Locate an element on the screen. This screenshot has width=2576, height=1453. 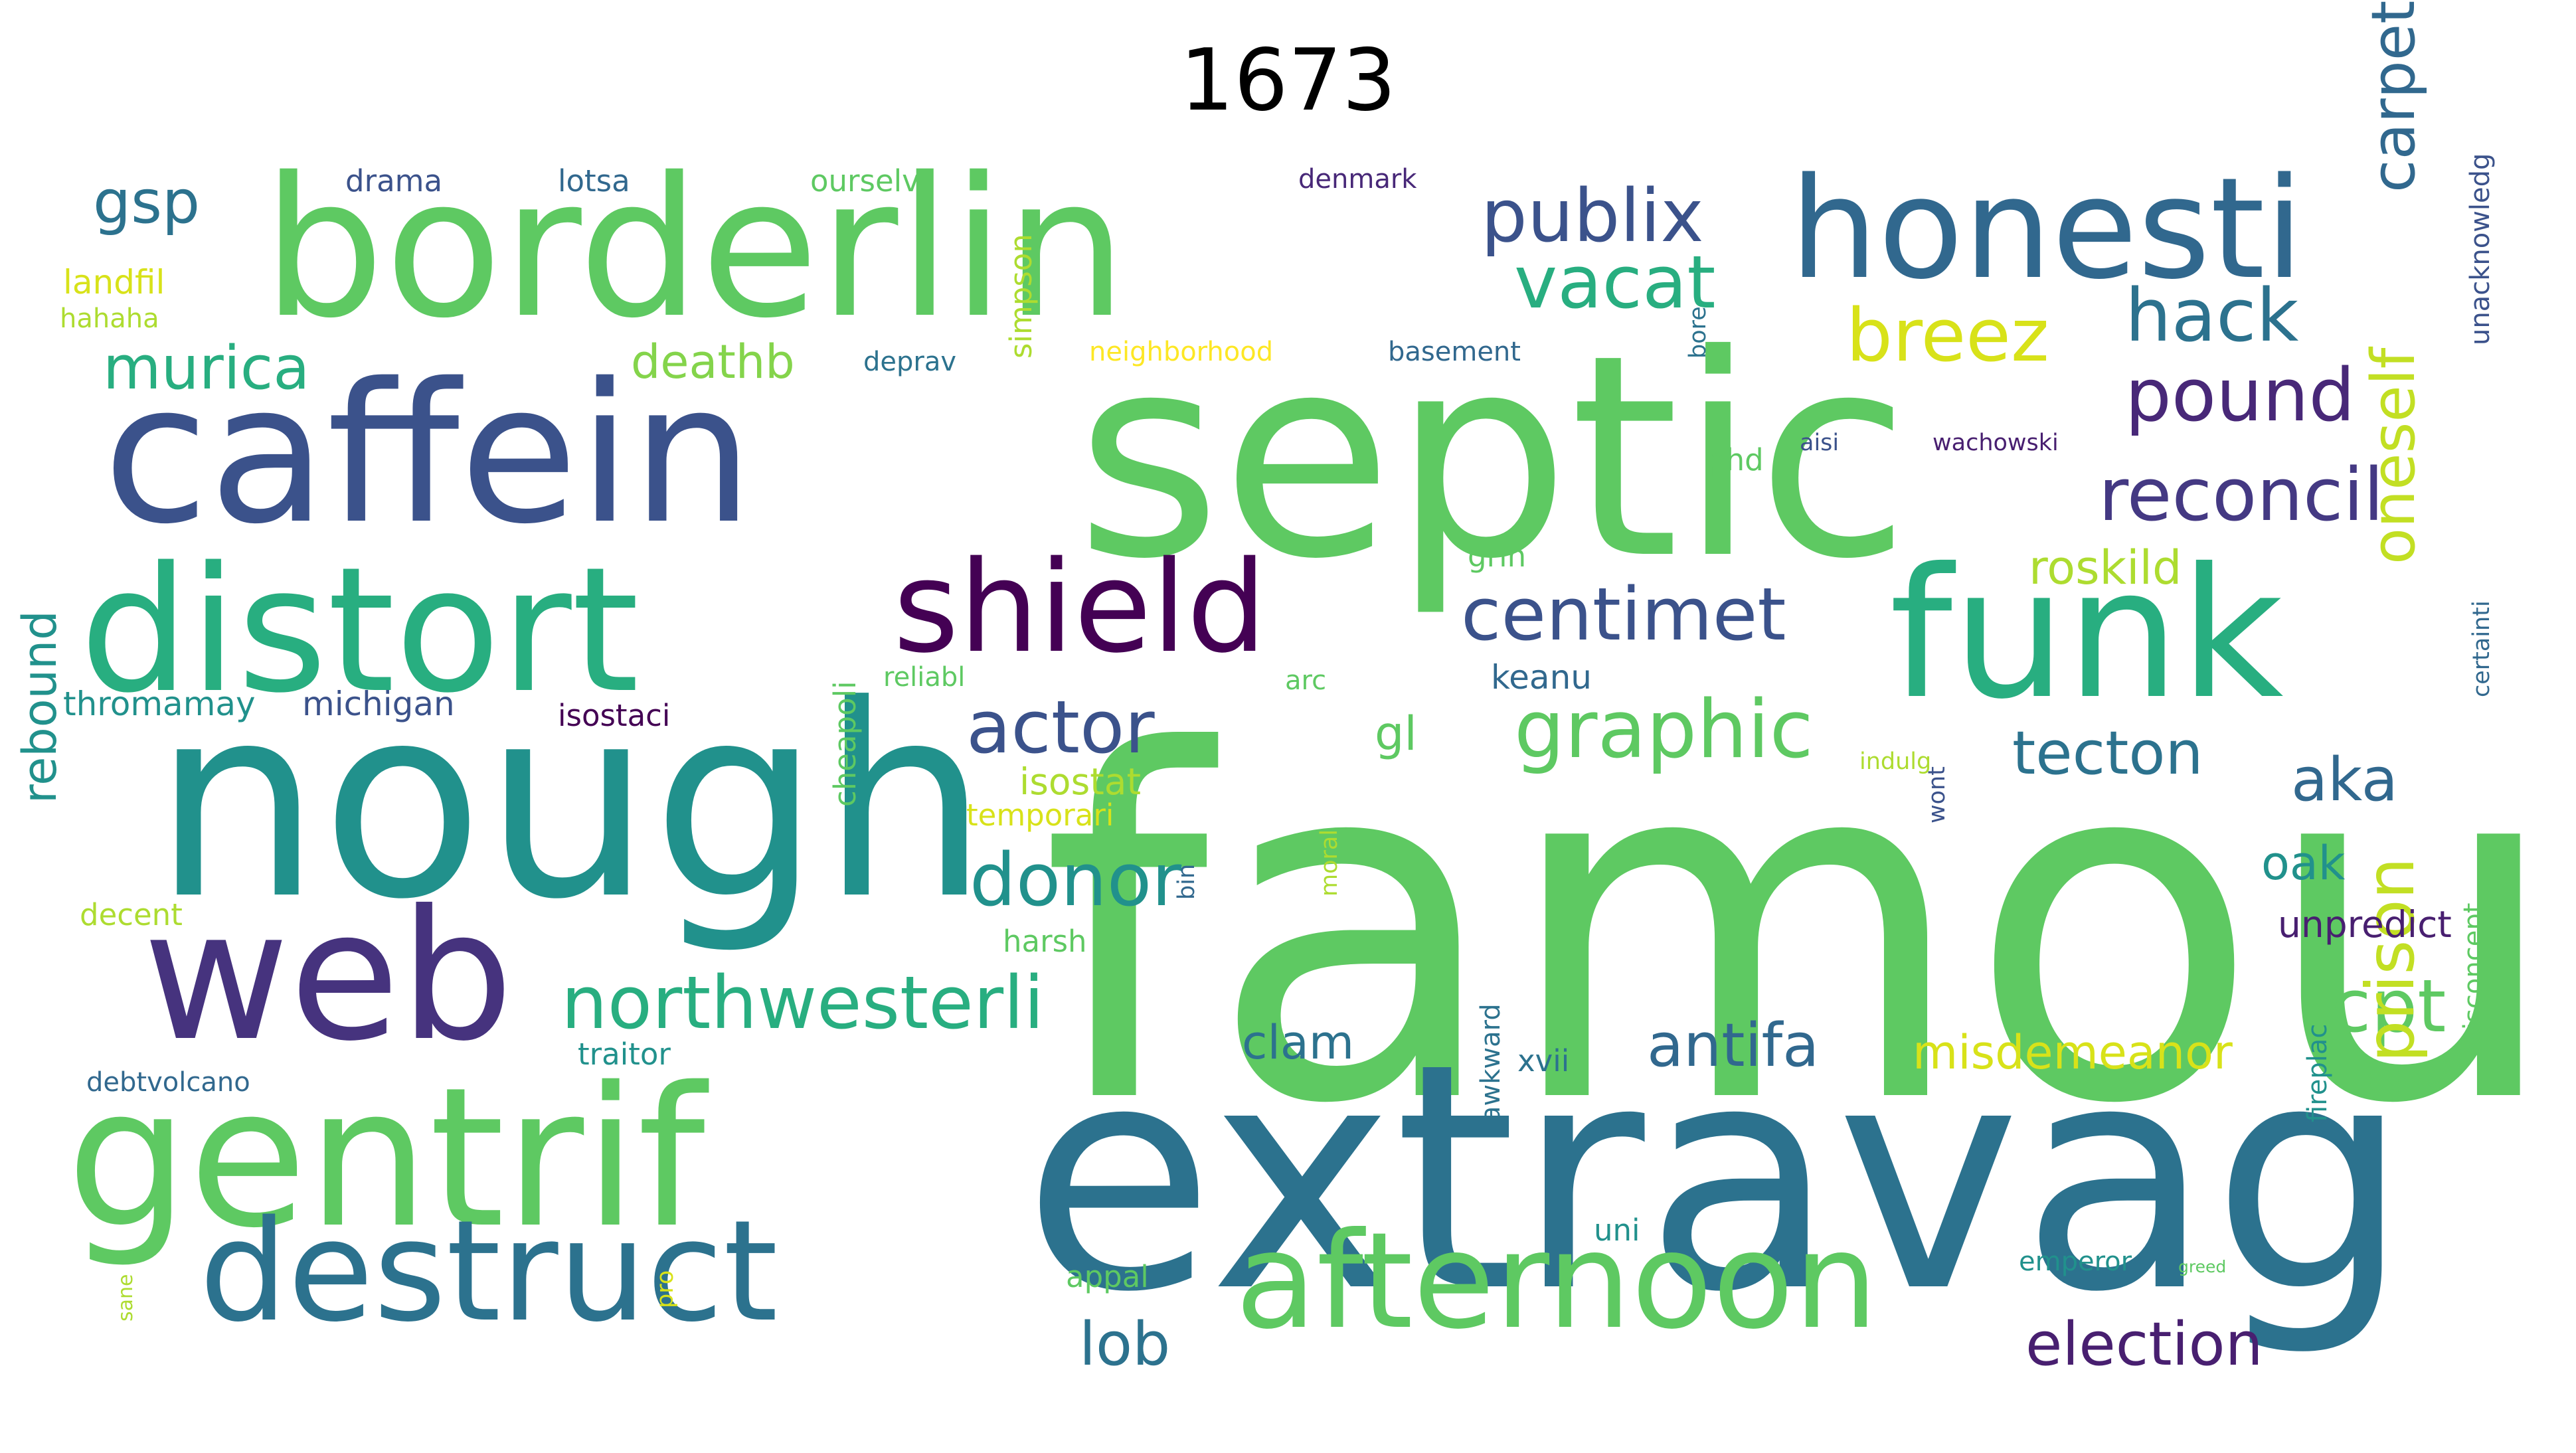
word-traitor: traitor is located at coordinates (624, 1054).